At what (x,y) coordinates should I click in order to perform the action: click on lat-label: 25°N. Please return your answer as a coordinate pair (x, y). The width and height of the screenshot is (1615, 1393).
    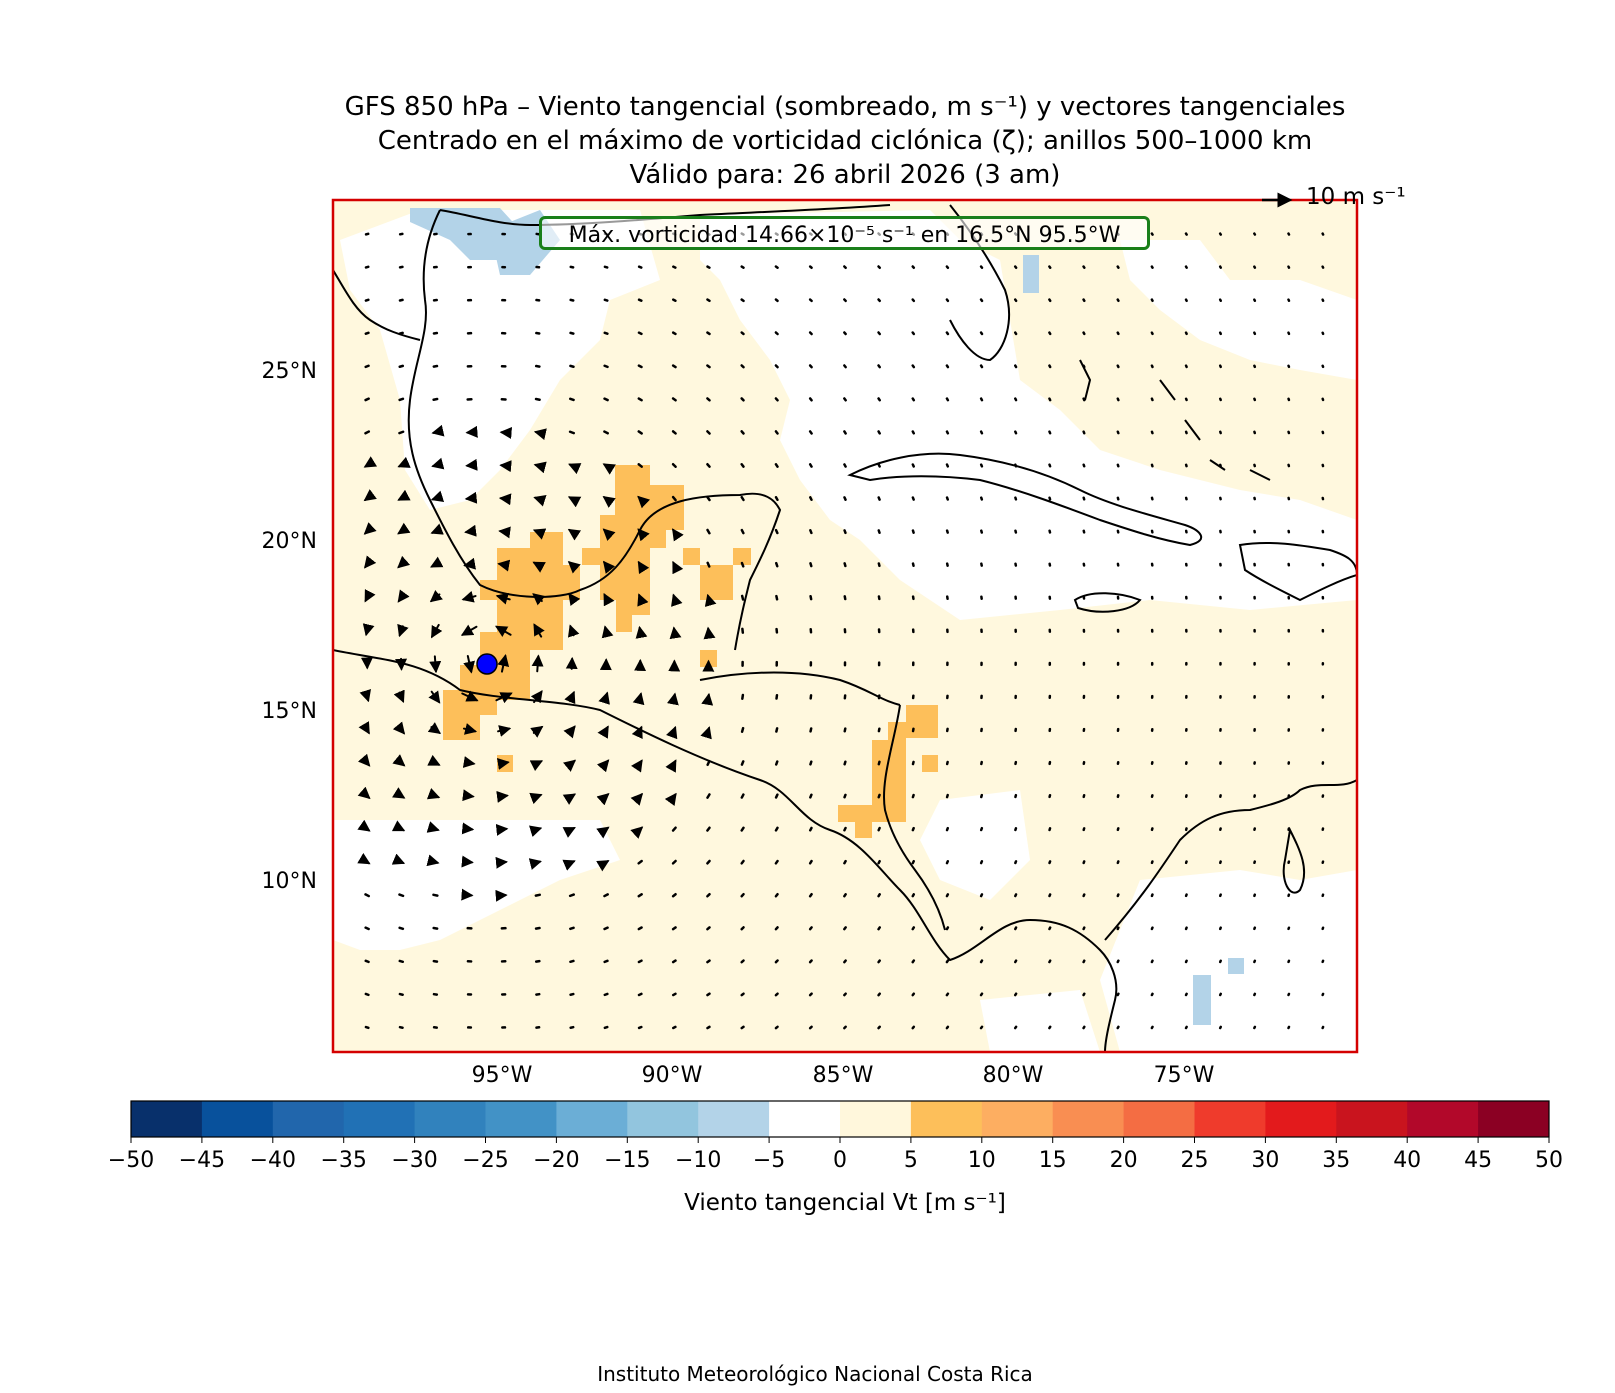
    Looking at the image, I should click on (289, 371).